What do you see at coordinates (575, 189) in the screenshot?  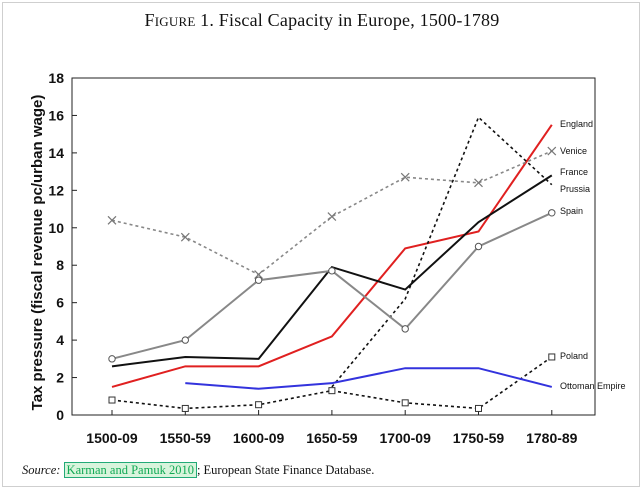 I see `series-label-prussia: Prussia` at bounding box center [575, 189].